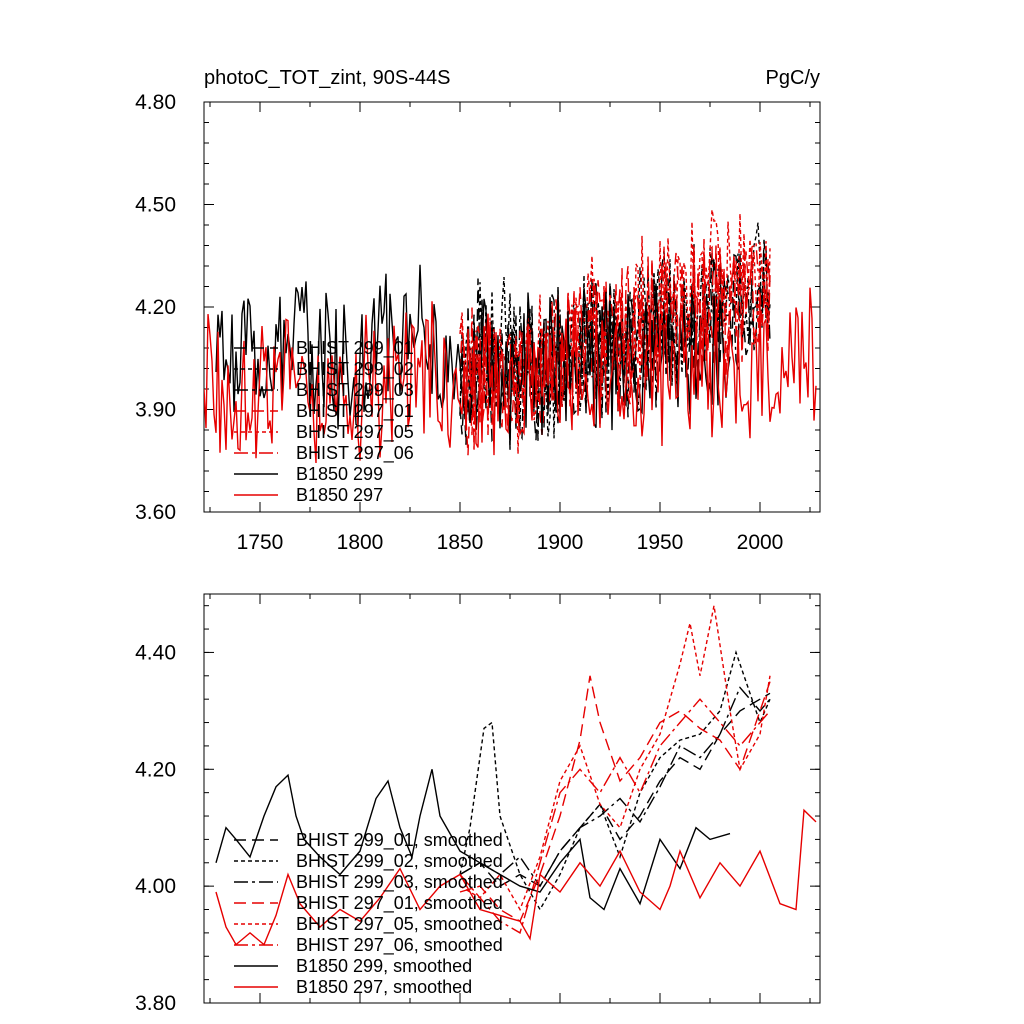  What do you see at coordinates (399, 882) in the screenshot?
I see `legend-label: BHIST 299_03, smoothed` at bounding box center [399, 882].